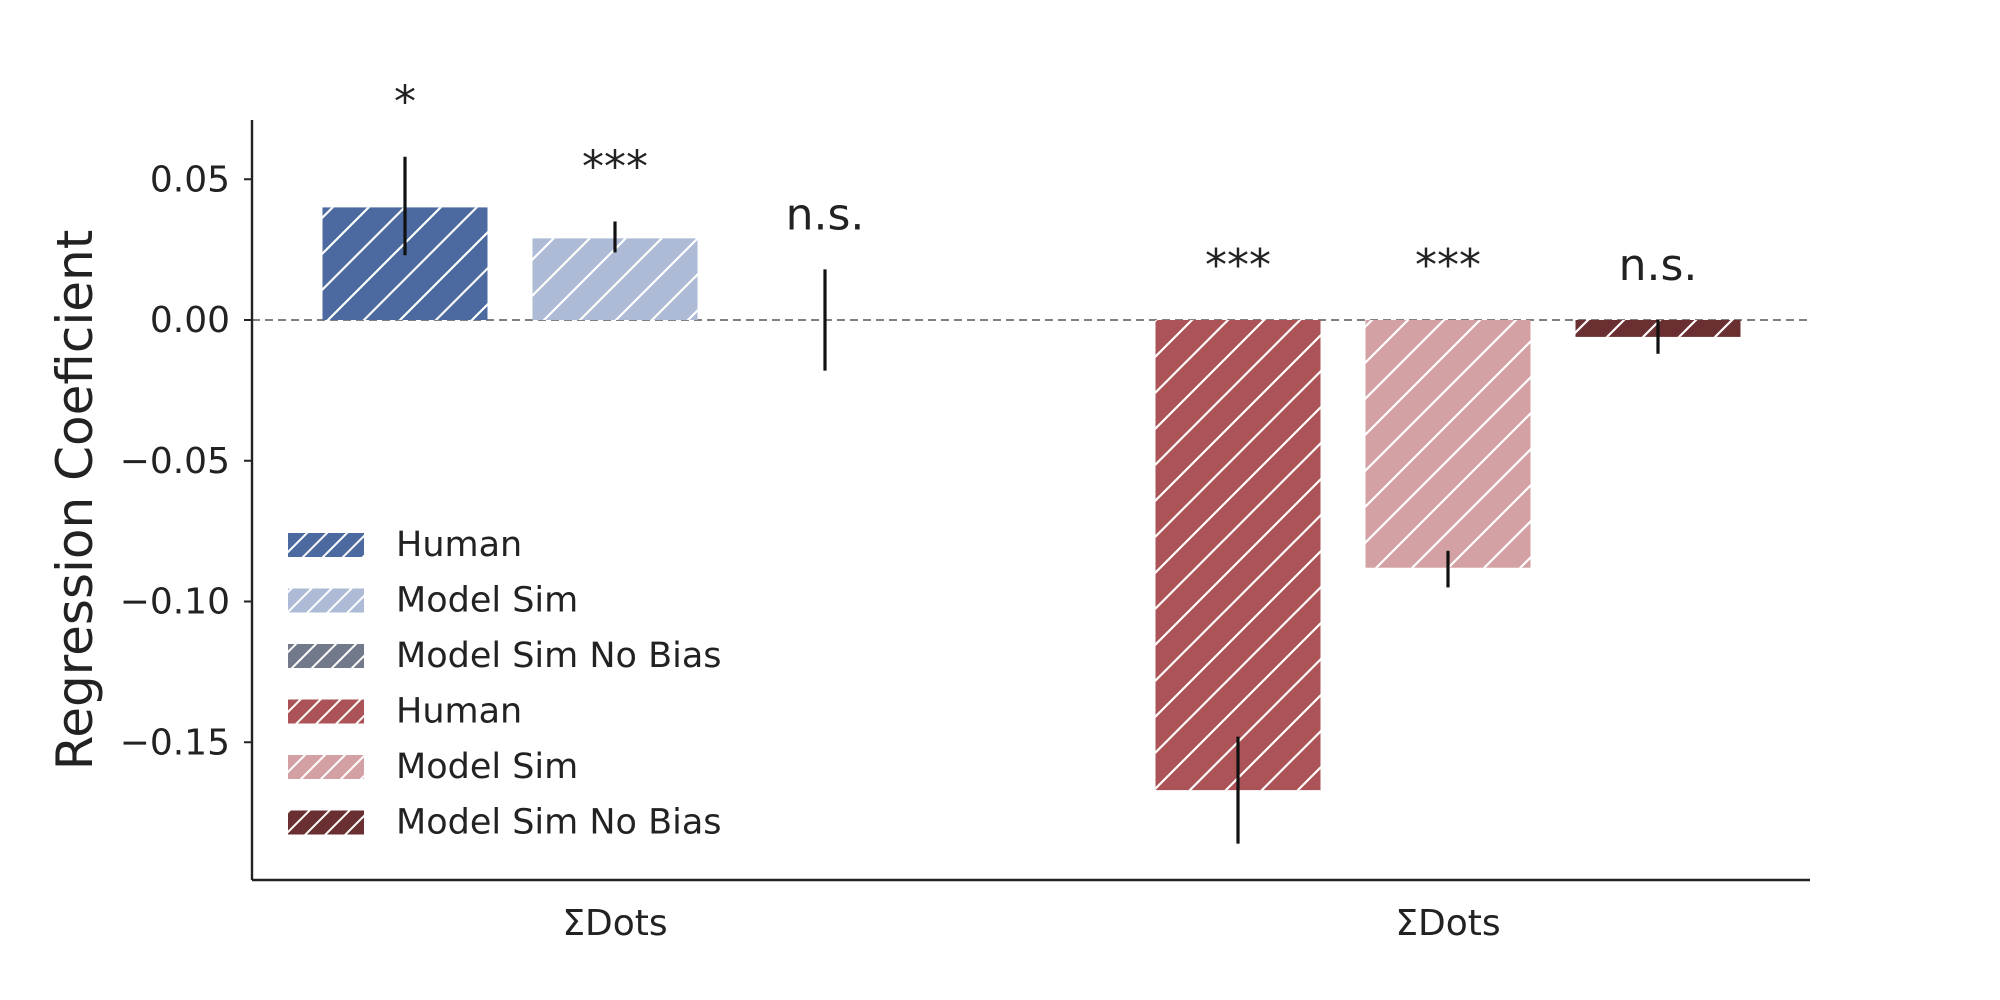 The image size is (2000, 1000). Describe the element at coordinates (175, 461) in the screenshot. I see `y-tick-label: −0.05` at that location.